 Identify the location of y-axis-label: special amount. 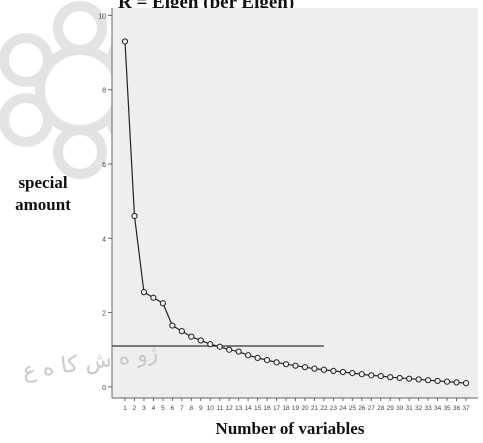
(43, 193).